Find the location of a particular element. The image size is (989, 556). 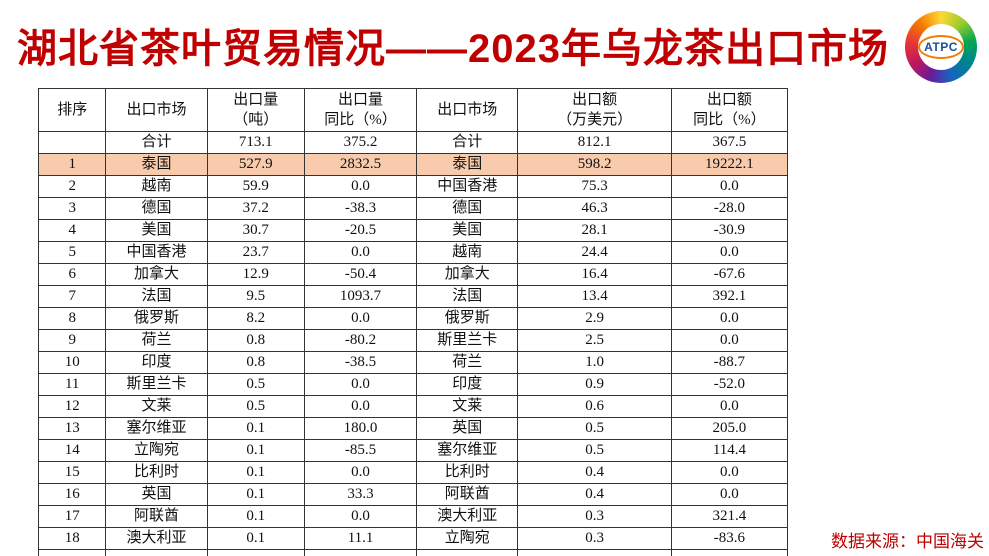

market-value-cell: 泰国 is located at coordinates (467, 164).